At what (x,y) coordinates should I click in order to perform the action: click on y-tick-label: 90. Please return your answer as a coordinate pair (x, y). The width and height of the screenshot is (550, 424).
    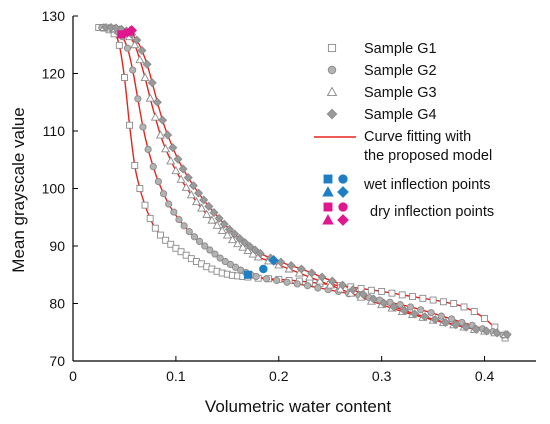
    Looking at the image, I should click on (57, 246).